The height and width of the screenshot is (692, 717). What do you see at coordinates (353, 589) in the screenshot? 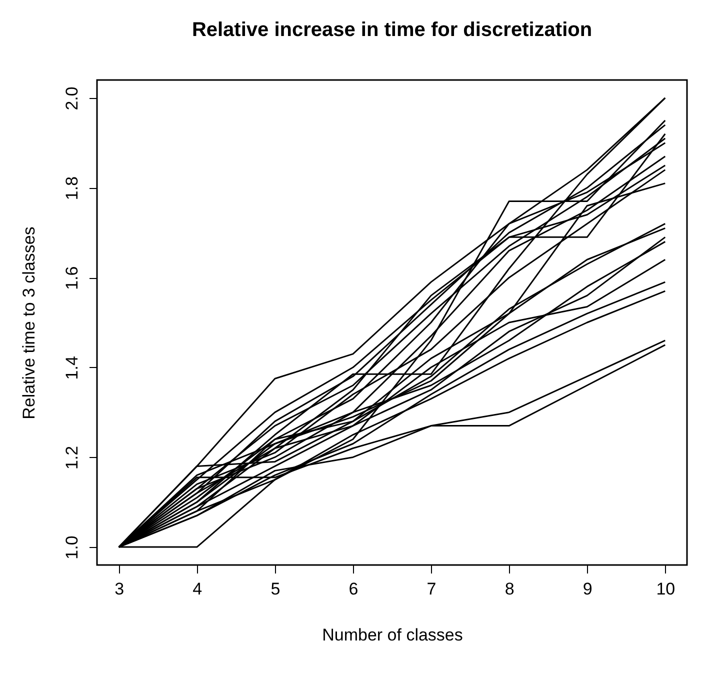
I see `x-tick-label: 6` at bounding box center [353, 589].